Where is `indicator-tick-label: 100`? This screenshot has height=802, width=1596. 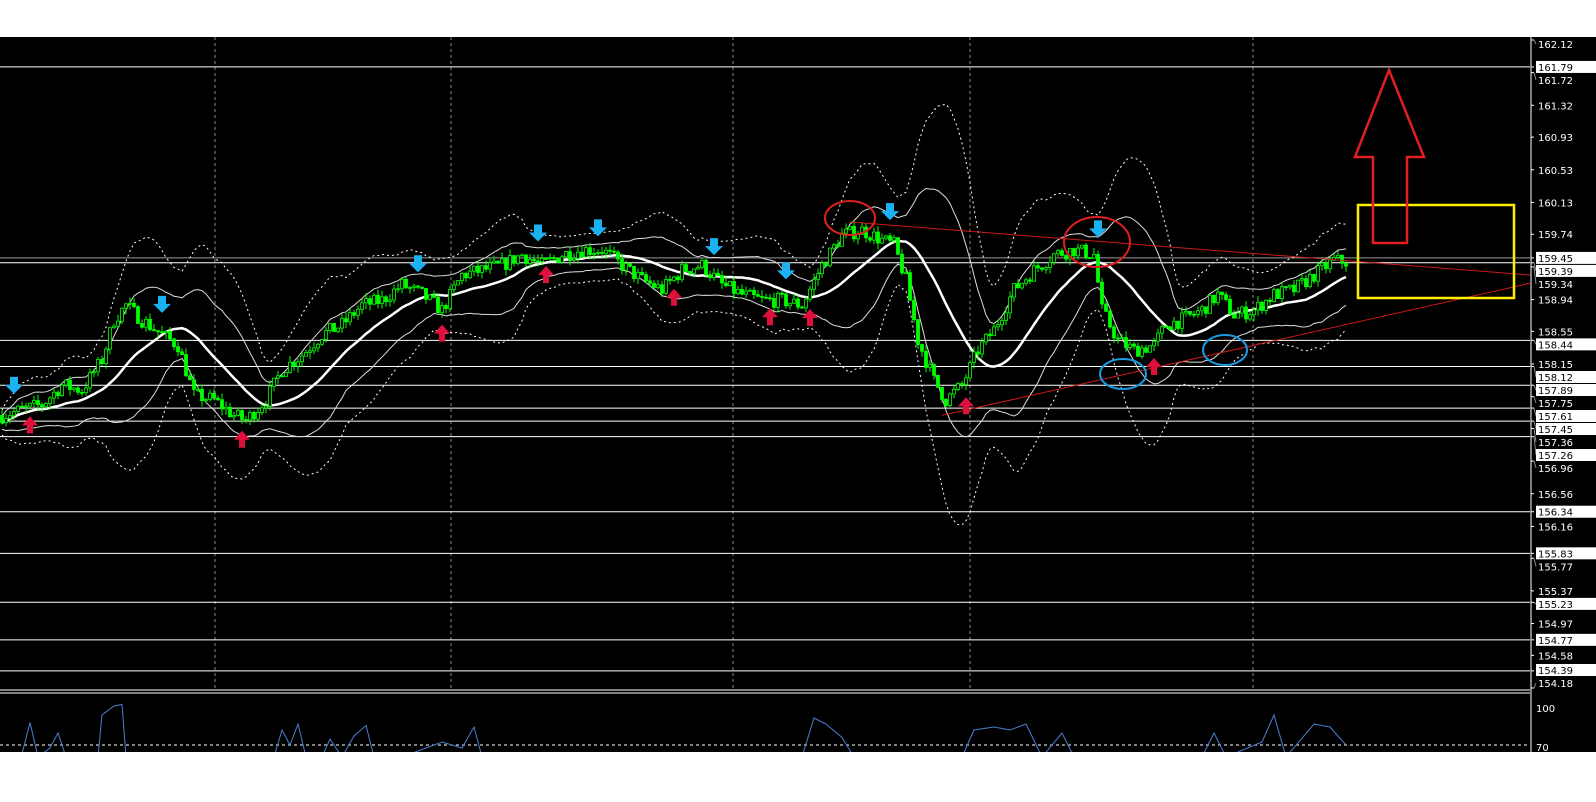
indicator-tick-label: 100 is located at coordinates (1545, 709).